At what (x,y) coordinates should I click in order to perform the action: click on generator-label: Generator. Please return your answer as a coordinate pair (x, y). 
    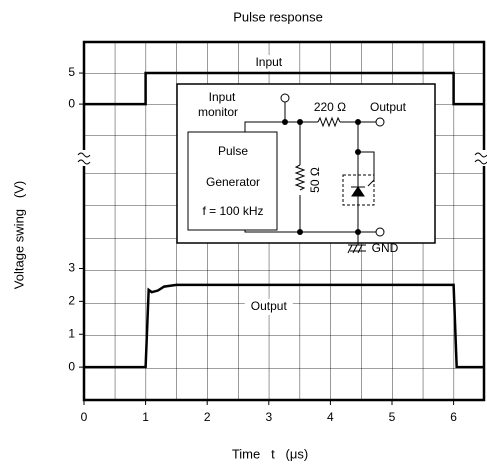
    Looking at the image, I should click on (233, 182).